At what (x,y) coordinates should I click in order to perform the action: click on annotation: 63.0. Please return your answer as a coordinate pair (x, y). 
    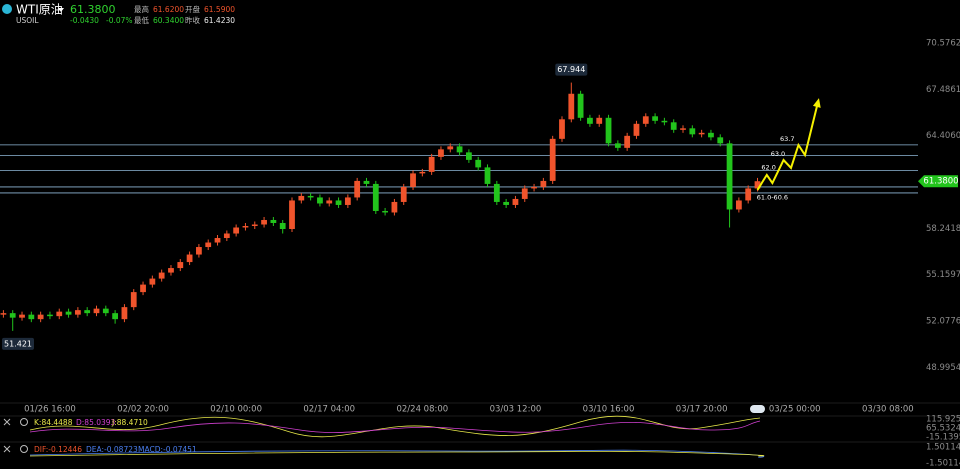
    Looking at the image, I should click on (778, 154).